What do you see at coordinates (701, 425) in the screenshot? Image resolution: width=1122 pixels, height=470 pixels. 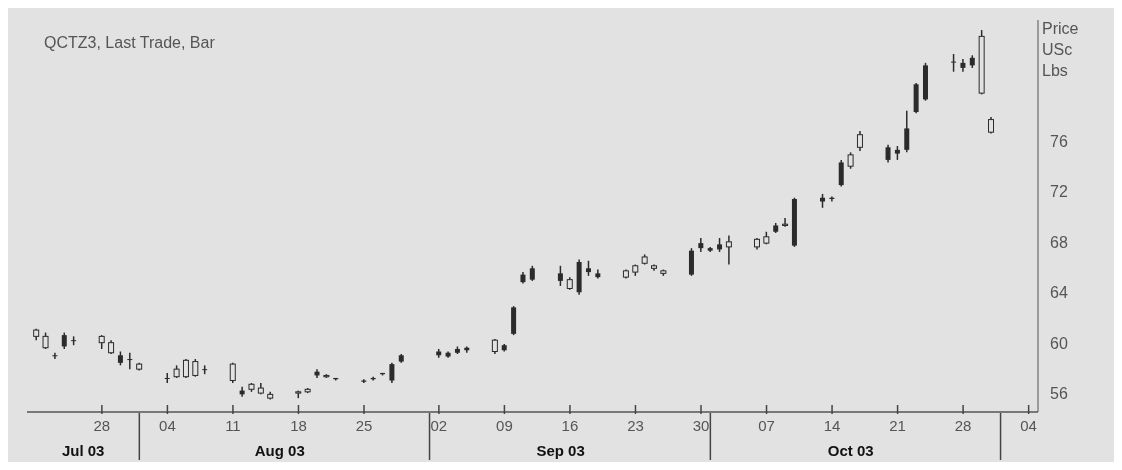 I see `x-tick-label: 30` at bounding box center [701, 425].